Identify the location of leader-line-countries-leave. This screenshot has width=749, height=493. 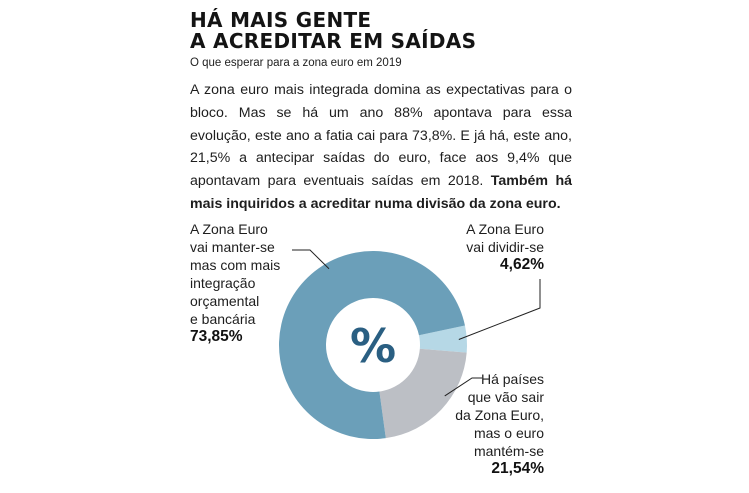
(463, 387).